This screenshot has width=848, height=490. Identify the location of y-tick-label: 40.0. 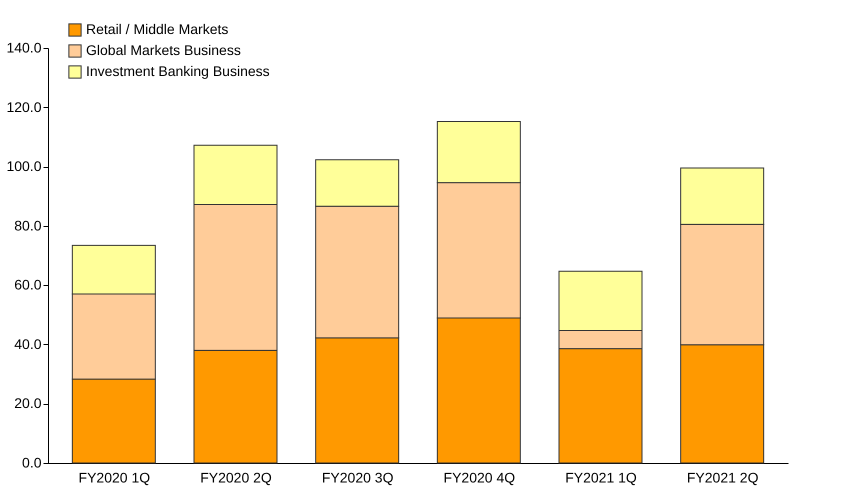
(28, 344).